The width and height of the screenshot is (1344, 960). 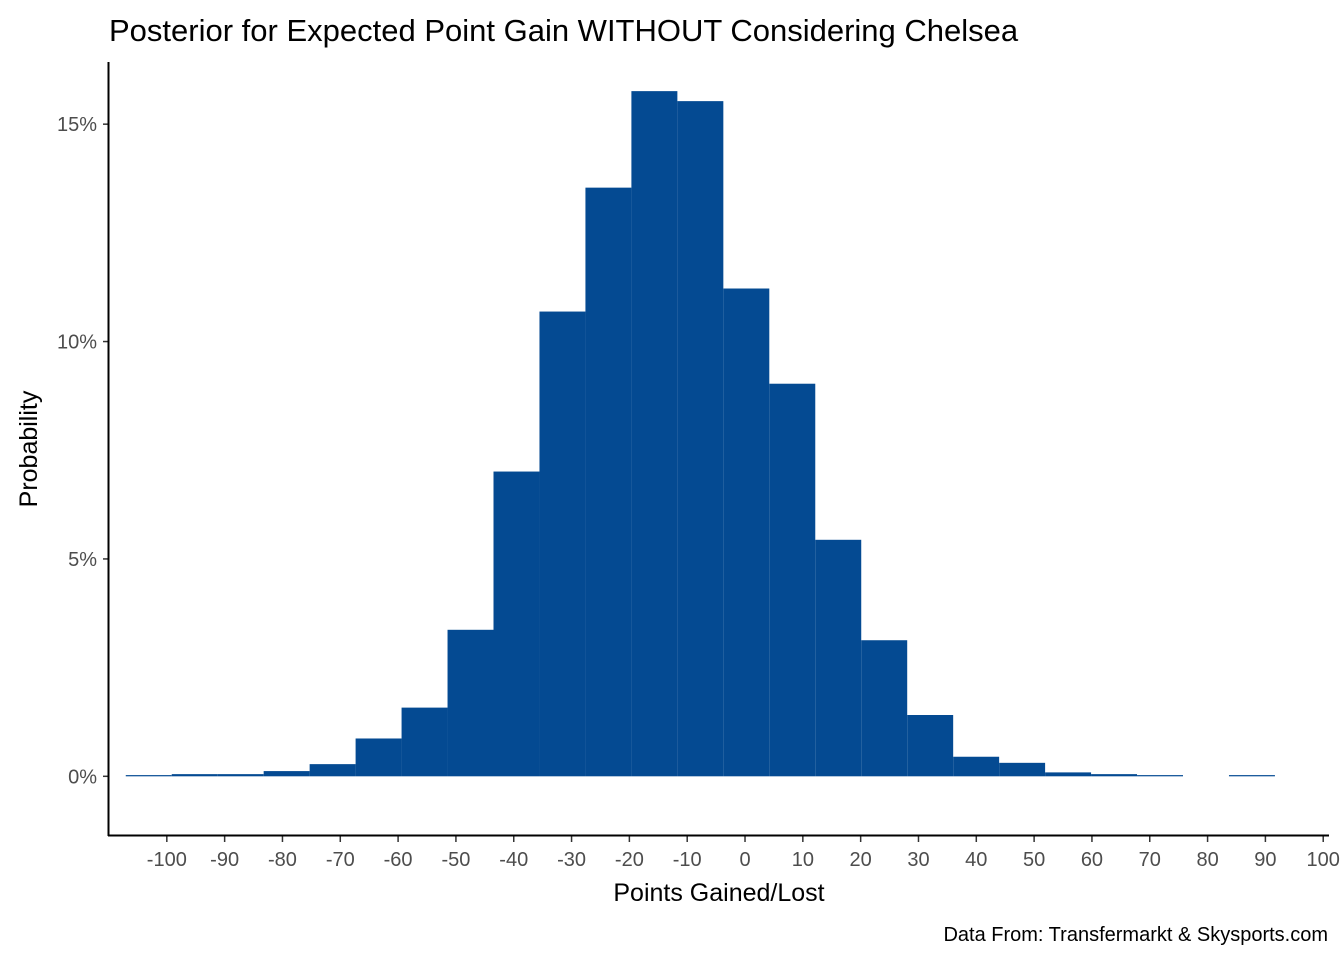 I want to click on y-tick-label: 10%, so click(x=77, y=343).